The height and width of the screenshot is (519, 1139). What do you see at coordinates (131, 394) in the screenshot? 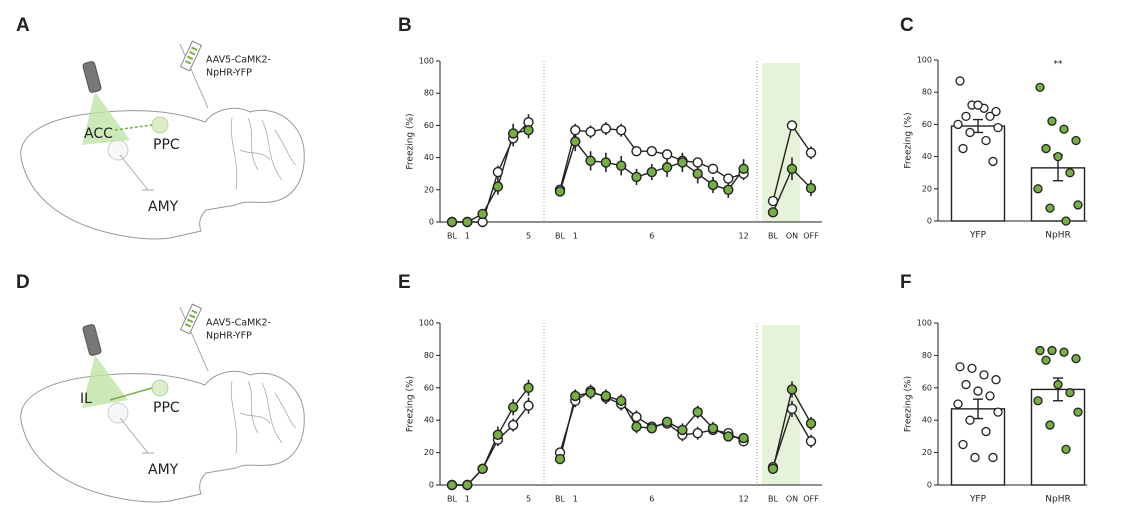
I see `projection` at bounding box center [131, 394].